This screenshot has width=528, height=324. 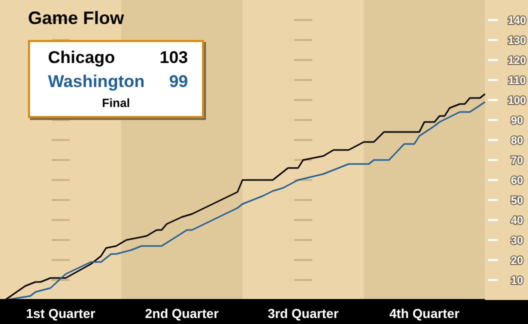 What do you see at coordinates (82, 58) in the screenshot?
I see `text: Chicago` at bounding box center [82, 58].